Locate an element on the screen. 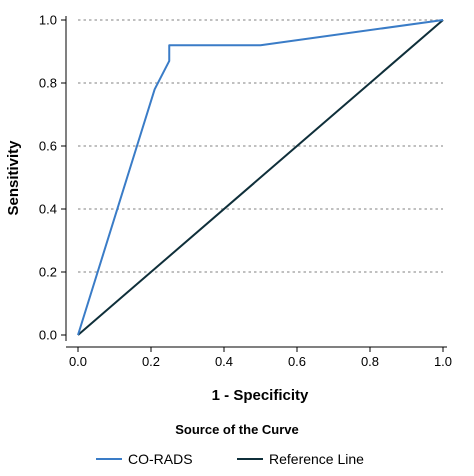 The image size is (474, 476). legend-title: Source of the Curve is located at coordinates (237, 429).